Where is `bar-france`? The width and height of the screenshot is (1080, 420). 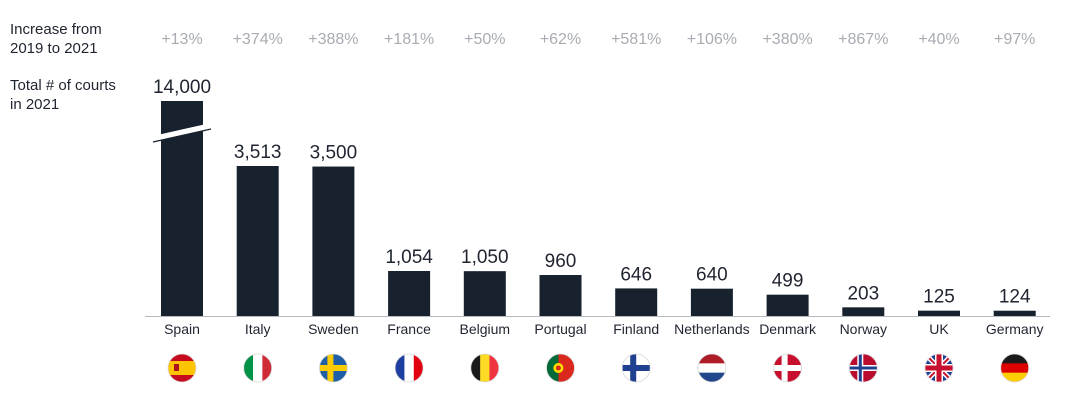
bar-france is located at coordinates (409, 293).